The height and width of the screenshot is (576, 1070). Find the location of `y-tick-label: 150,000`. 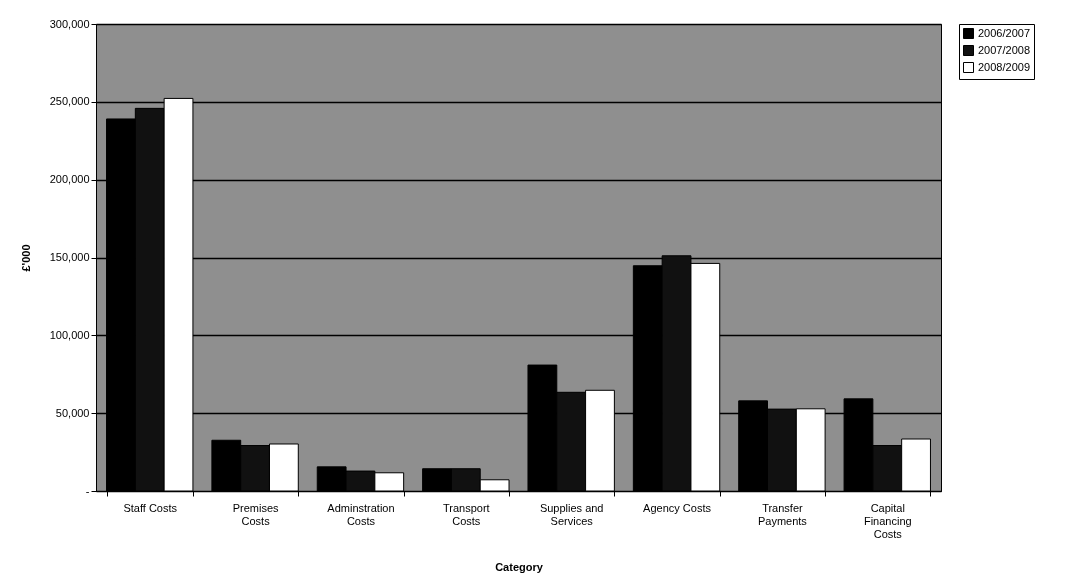

y-tick-label: 150,000 is located at coordinates (69, 257).